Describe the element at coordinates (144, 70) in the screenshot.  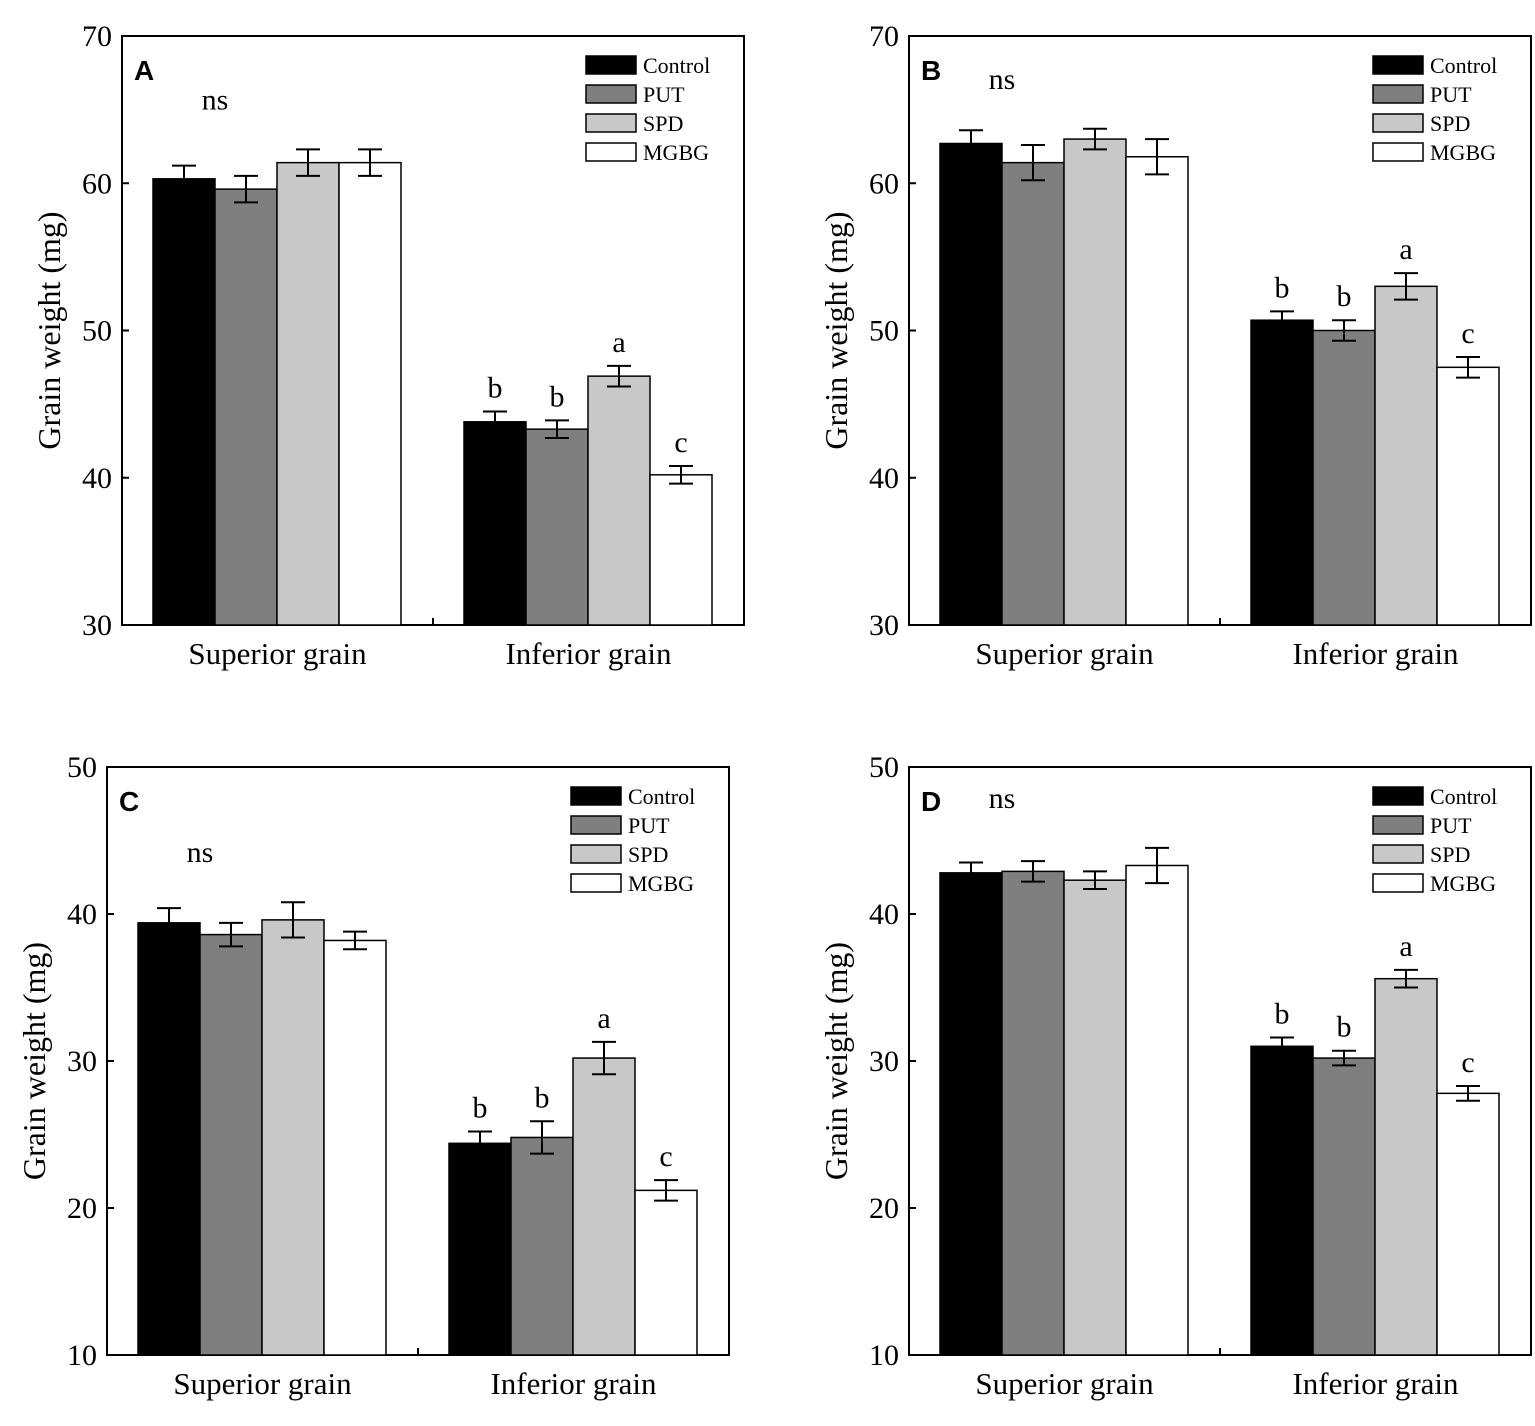
I see `panel-label: A` at that location.